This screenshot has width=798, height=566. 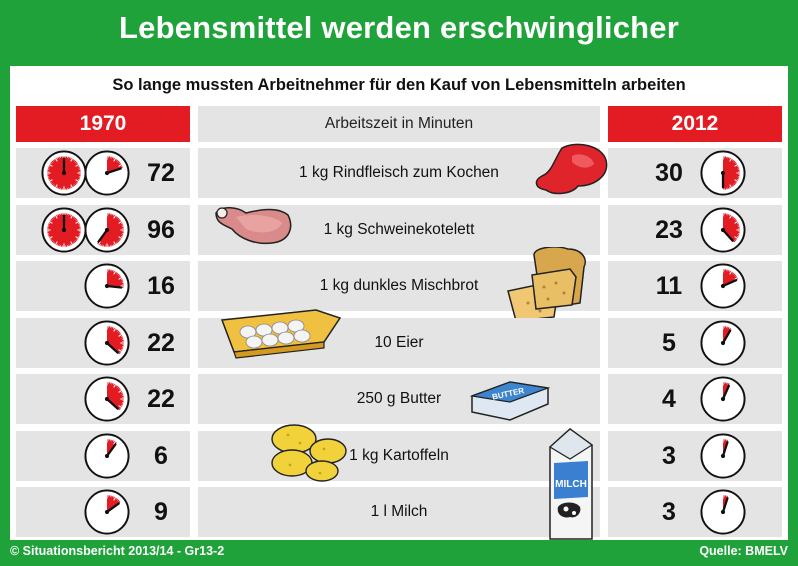 I want to click on food-item-label: 1 kg Schweinekotelett, so click(x=399, y=229).